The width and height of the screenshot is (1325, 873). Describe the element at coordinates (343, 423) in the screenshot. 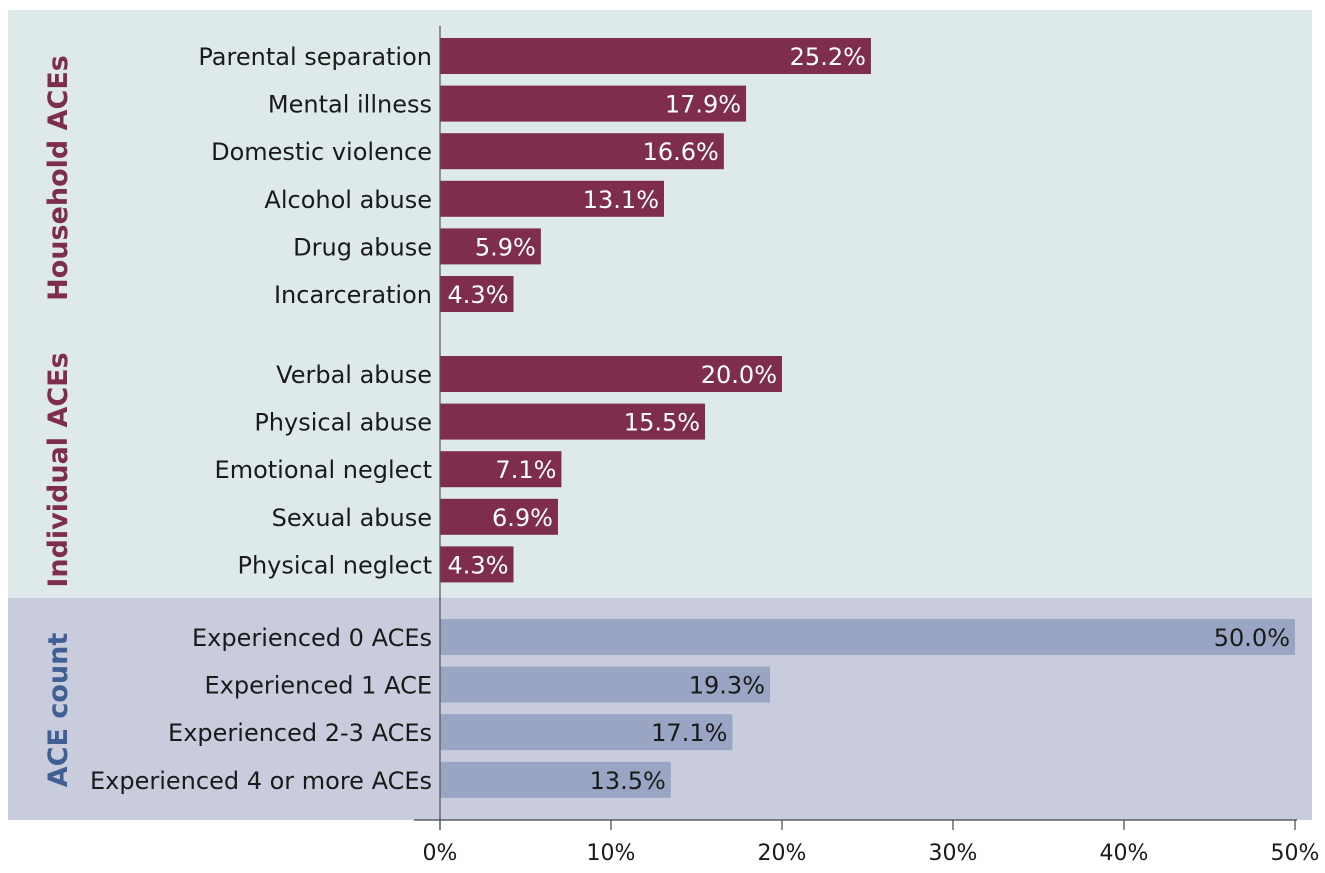

I see `category-label-individual-1: Physical abuse` at that location.